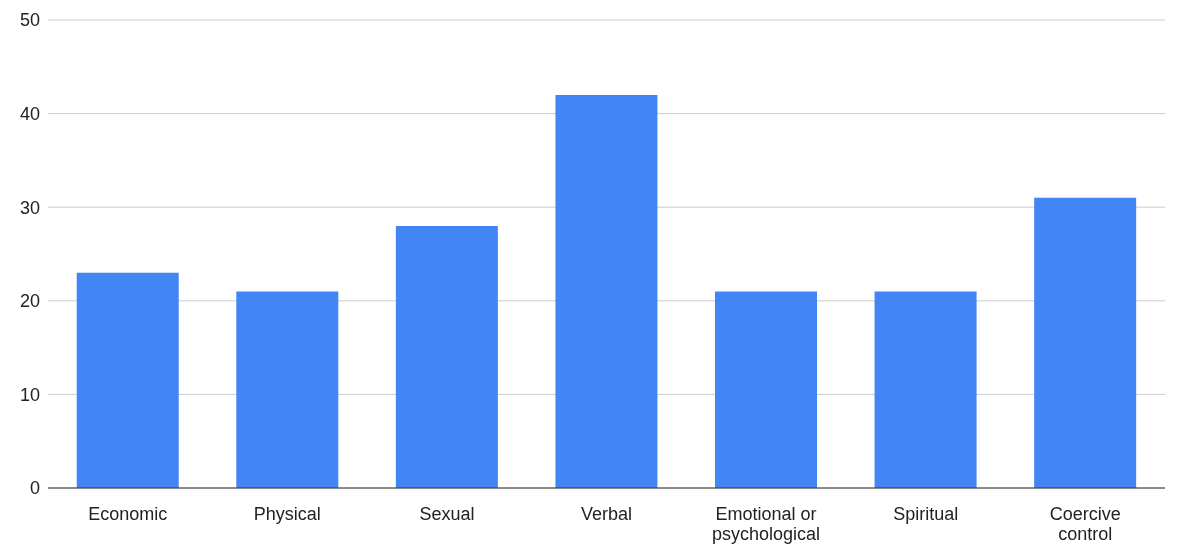 Image resolution: width=1181 pixels, height=552 pixels. Describe the element at coordinates (766, 524) in the screenshot. I see `x-tick-label: Emotional or psychological` at that location.